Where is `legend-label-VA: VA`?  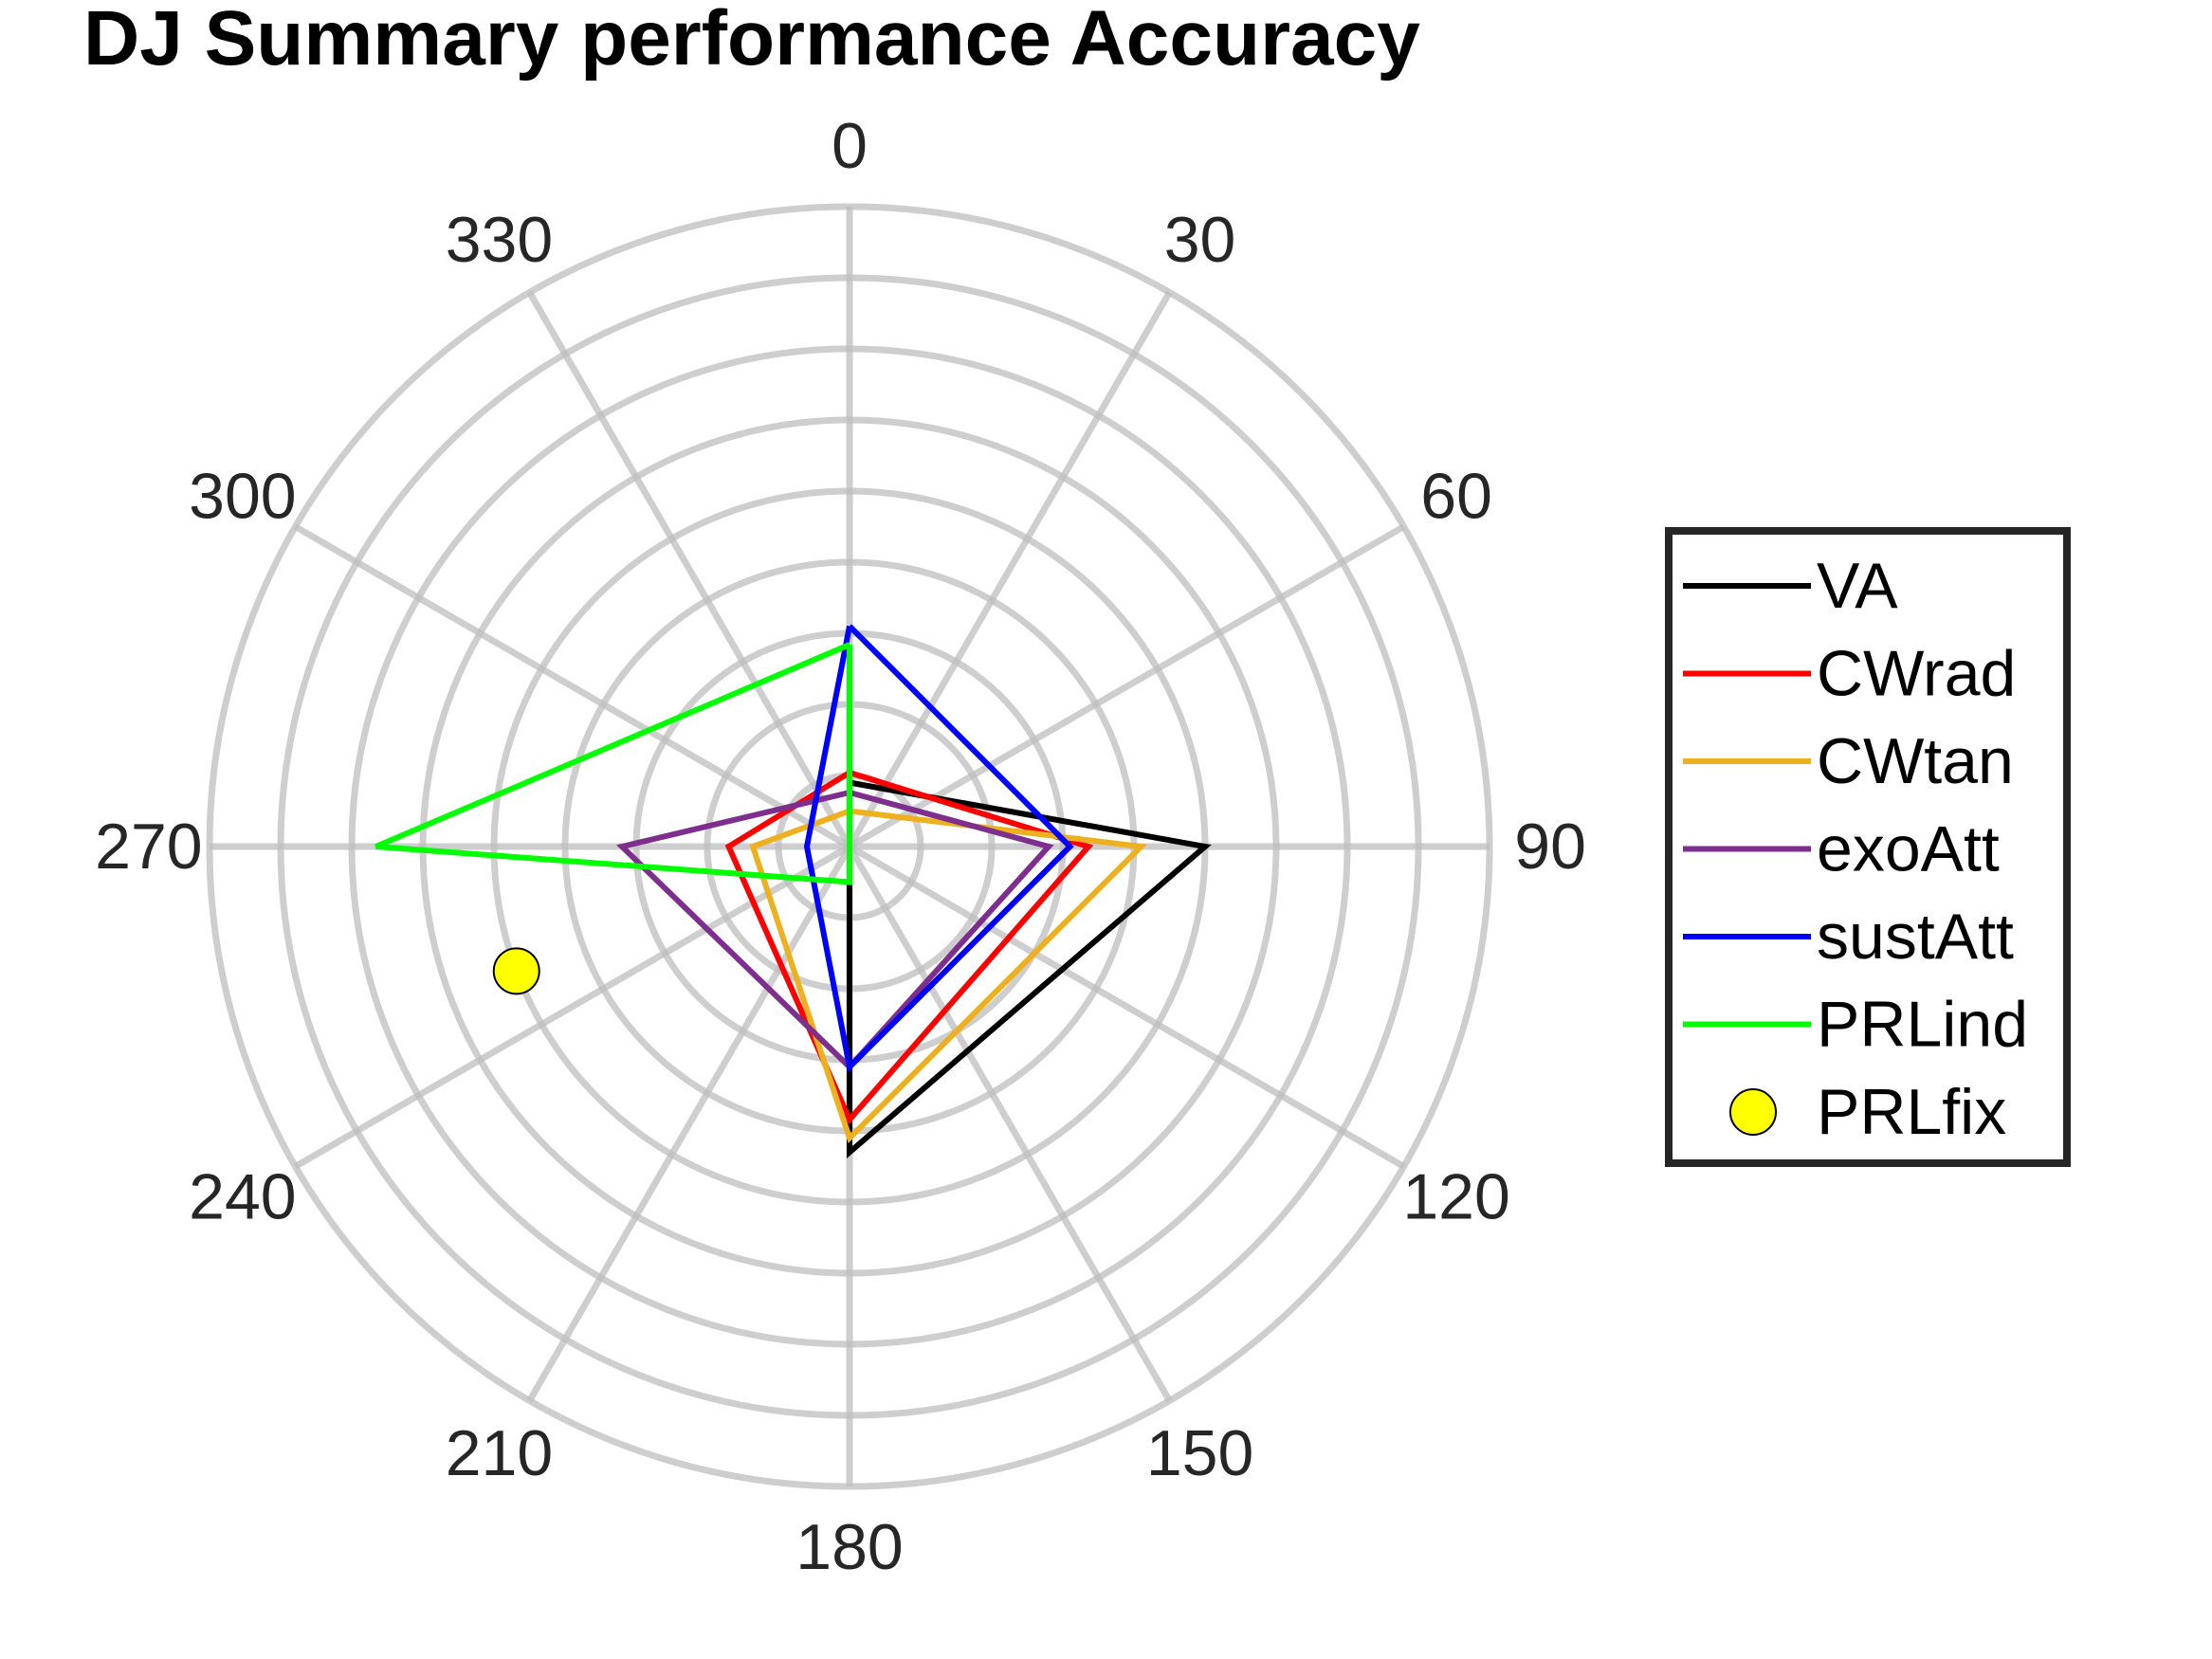 legend-label-VA: VA is located at coordinates (1857, 586).